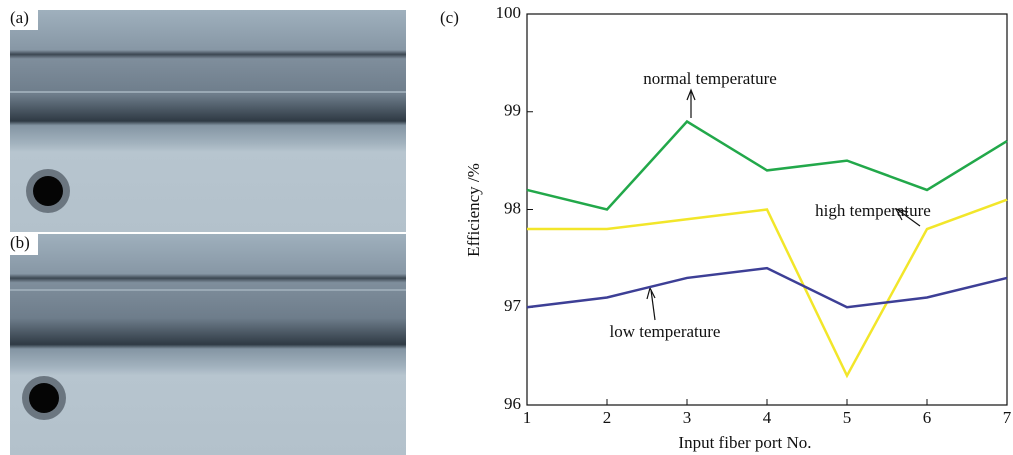 The image size is (1013, 455). Describe the element at coordinates (847, 417) in the screenshot. I see `x-tick-label: 5` at that location.